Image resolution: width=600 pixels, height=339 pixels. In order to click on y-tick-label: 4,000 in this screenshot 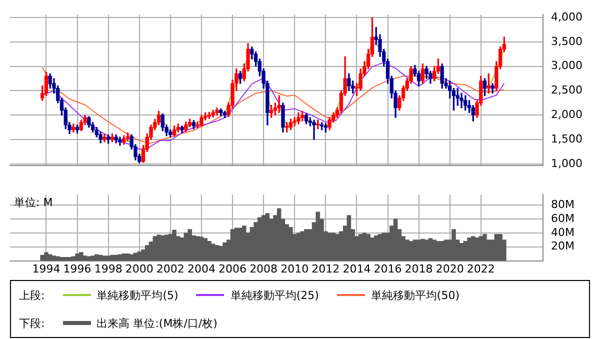, I will do `click(566, 17)`.